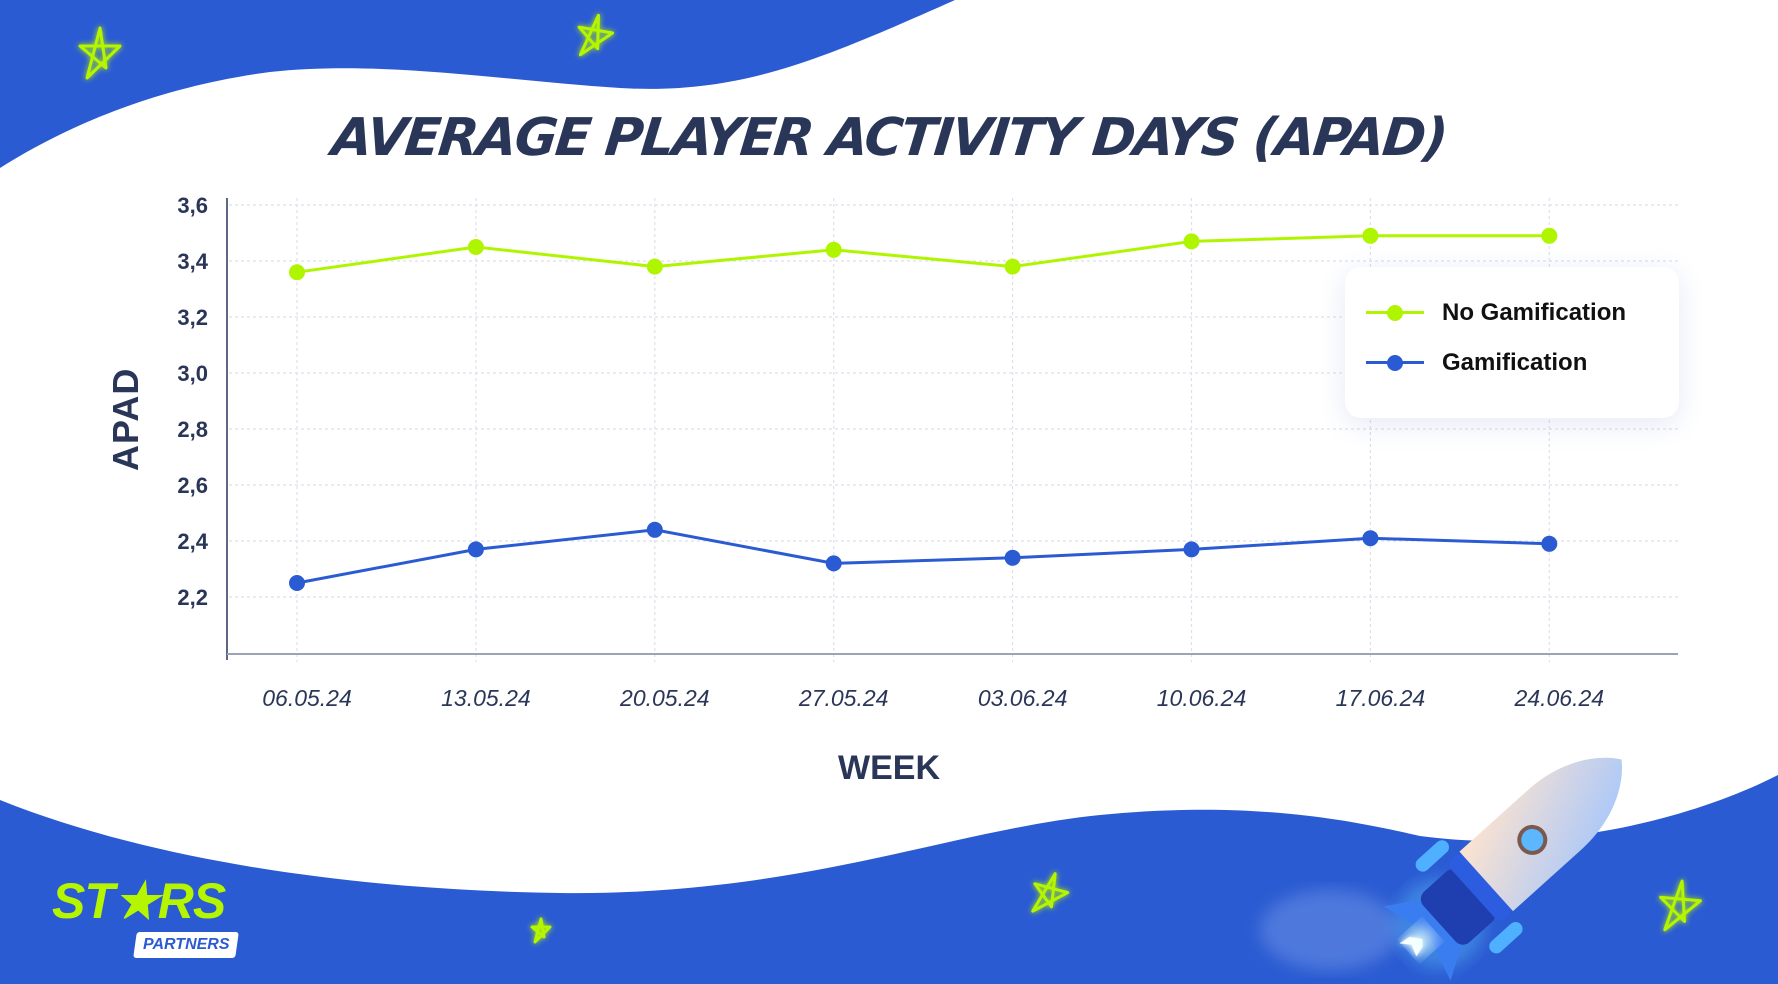 The height and width of the screenshot is (984, 1778). Describe the element at coordinates (486, 698) in the screenshot. I see `x-tick-label: 13.05.24` at that location.